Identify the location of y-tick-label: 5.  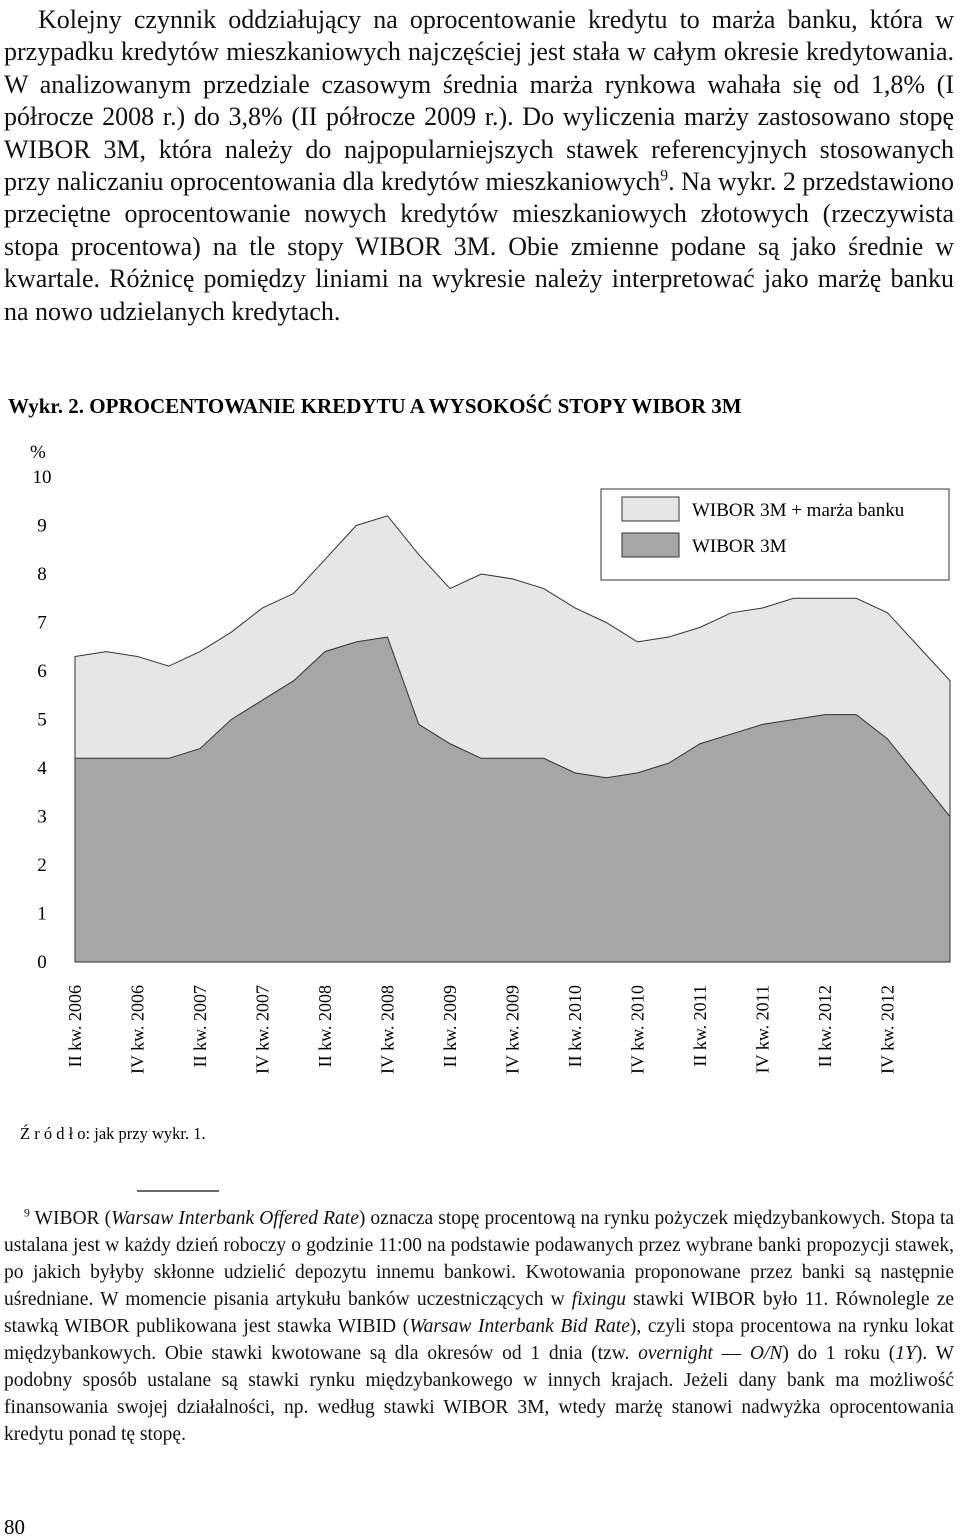
(42, 720).